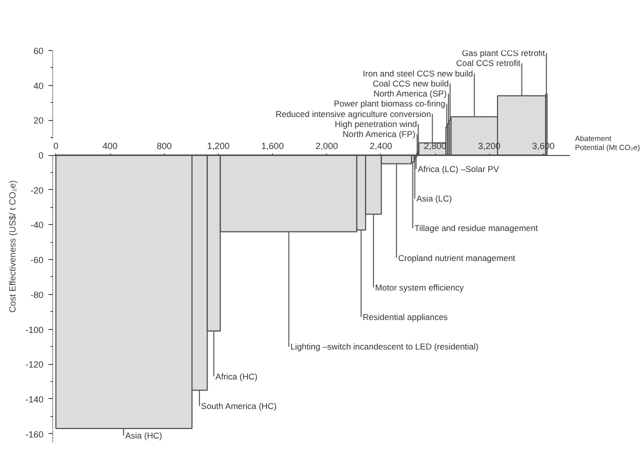 The height and width of the screenshot is (450, 643). What do you see at coordinates (34, 365) in the screenshot?
I see `y-tick-label: -120` at bounding box center [34, 365].